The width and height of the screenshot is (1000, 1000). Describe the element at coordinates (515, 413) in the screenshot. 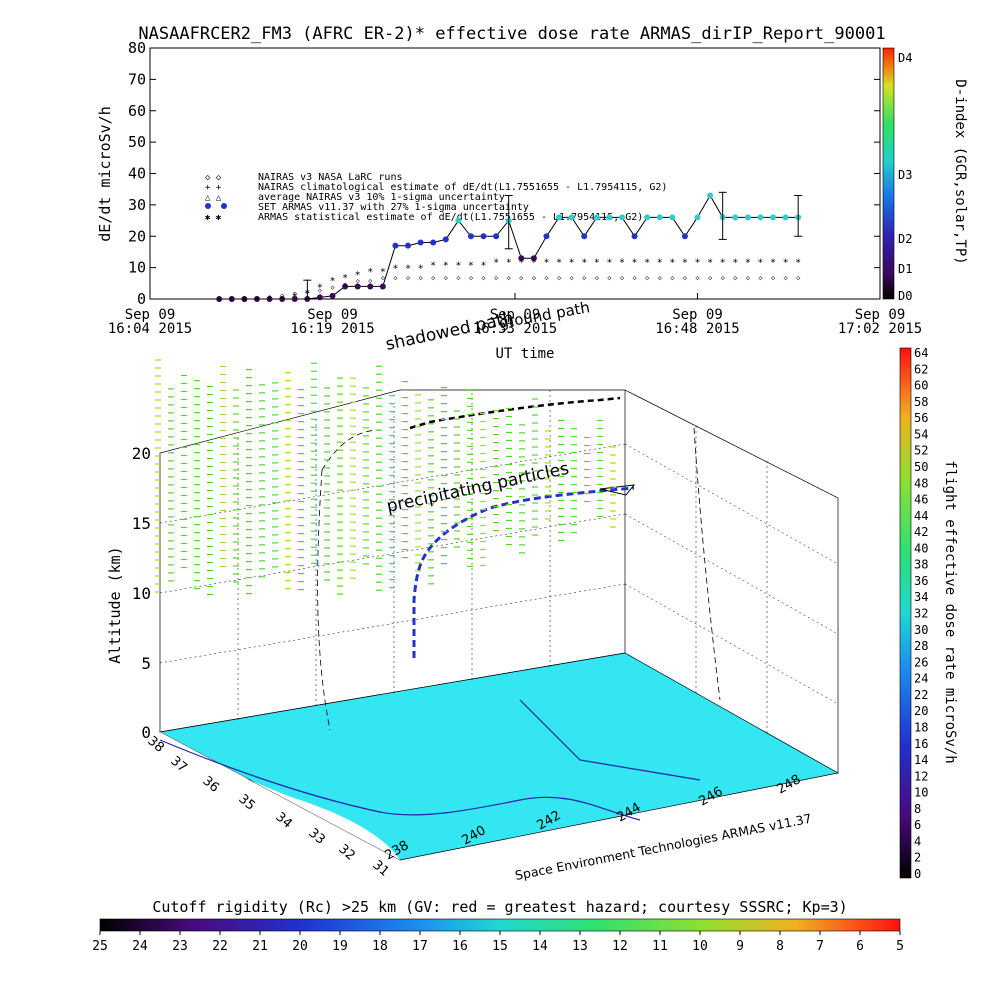

I see `flight-track-upper` at that location.